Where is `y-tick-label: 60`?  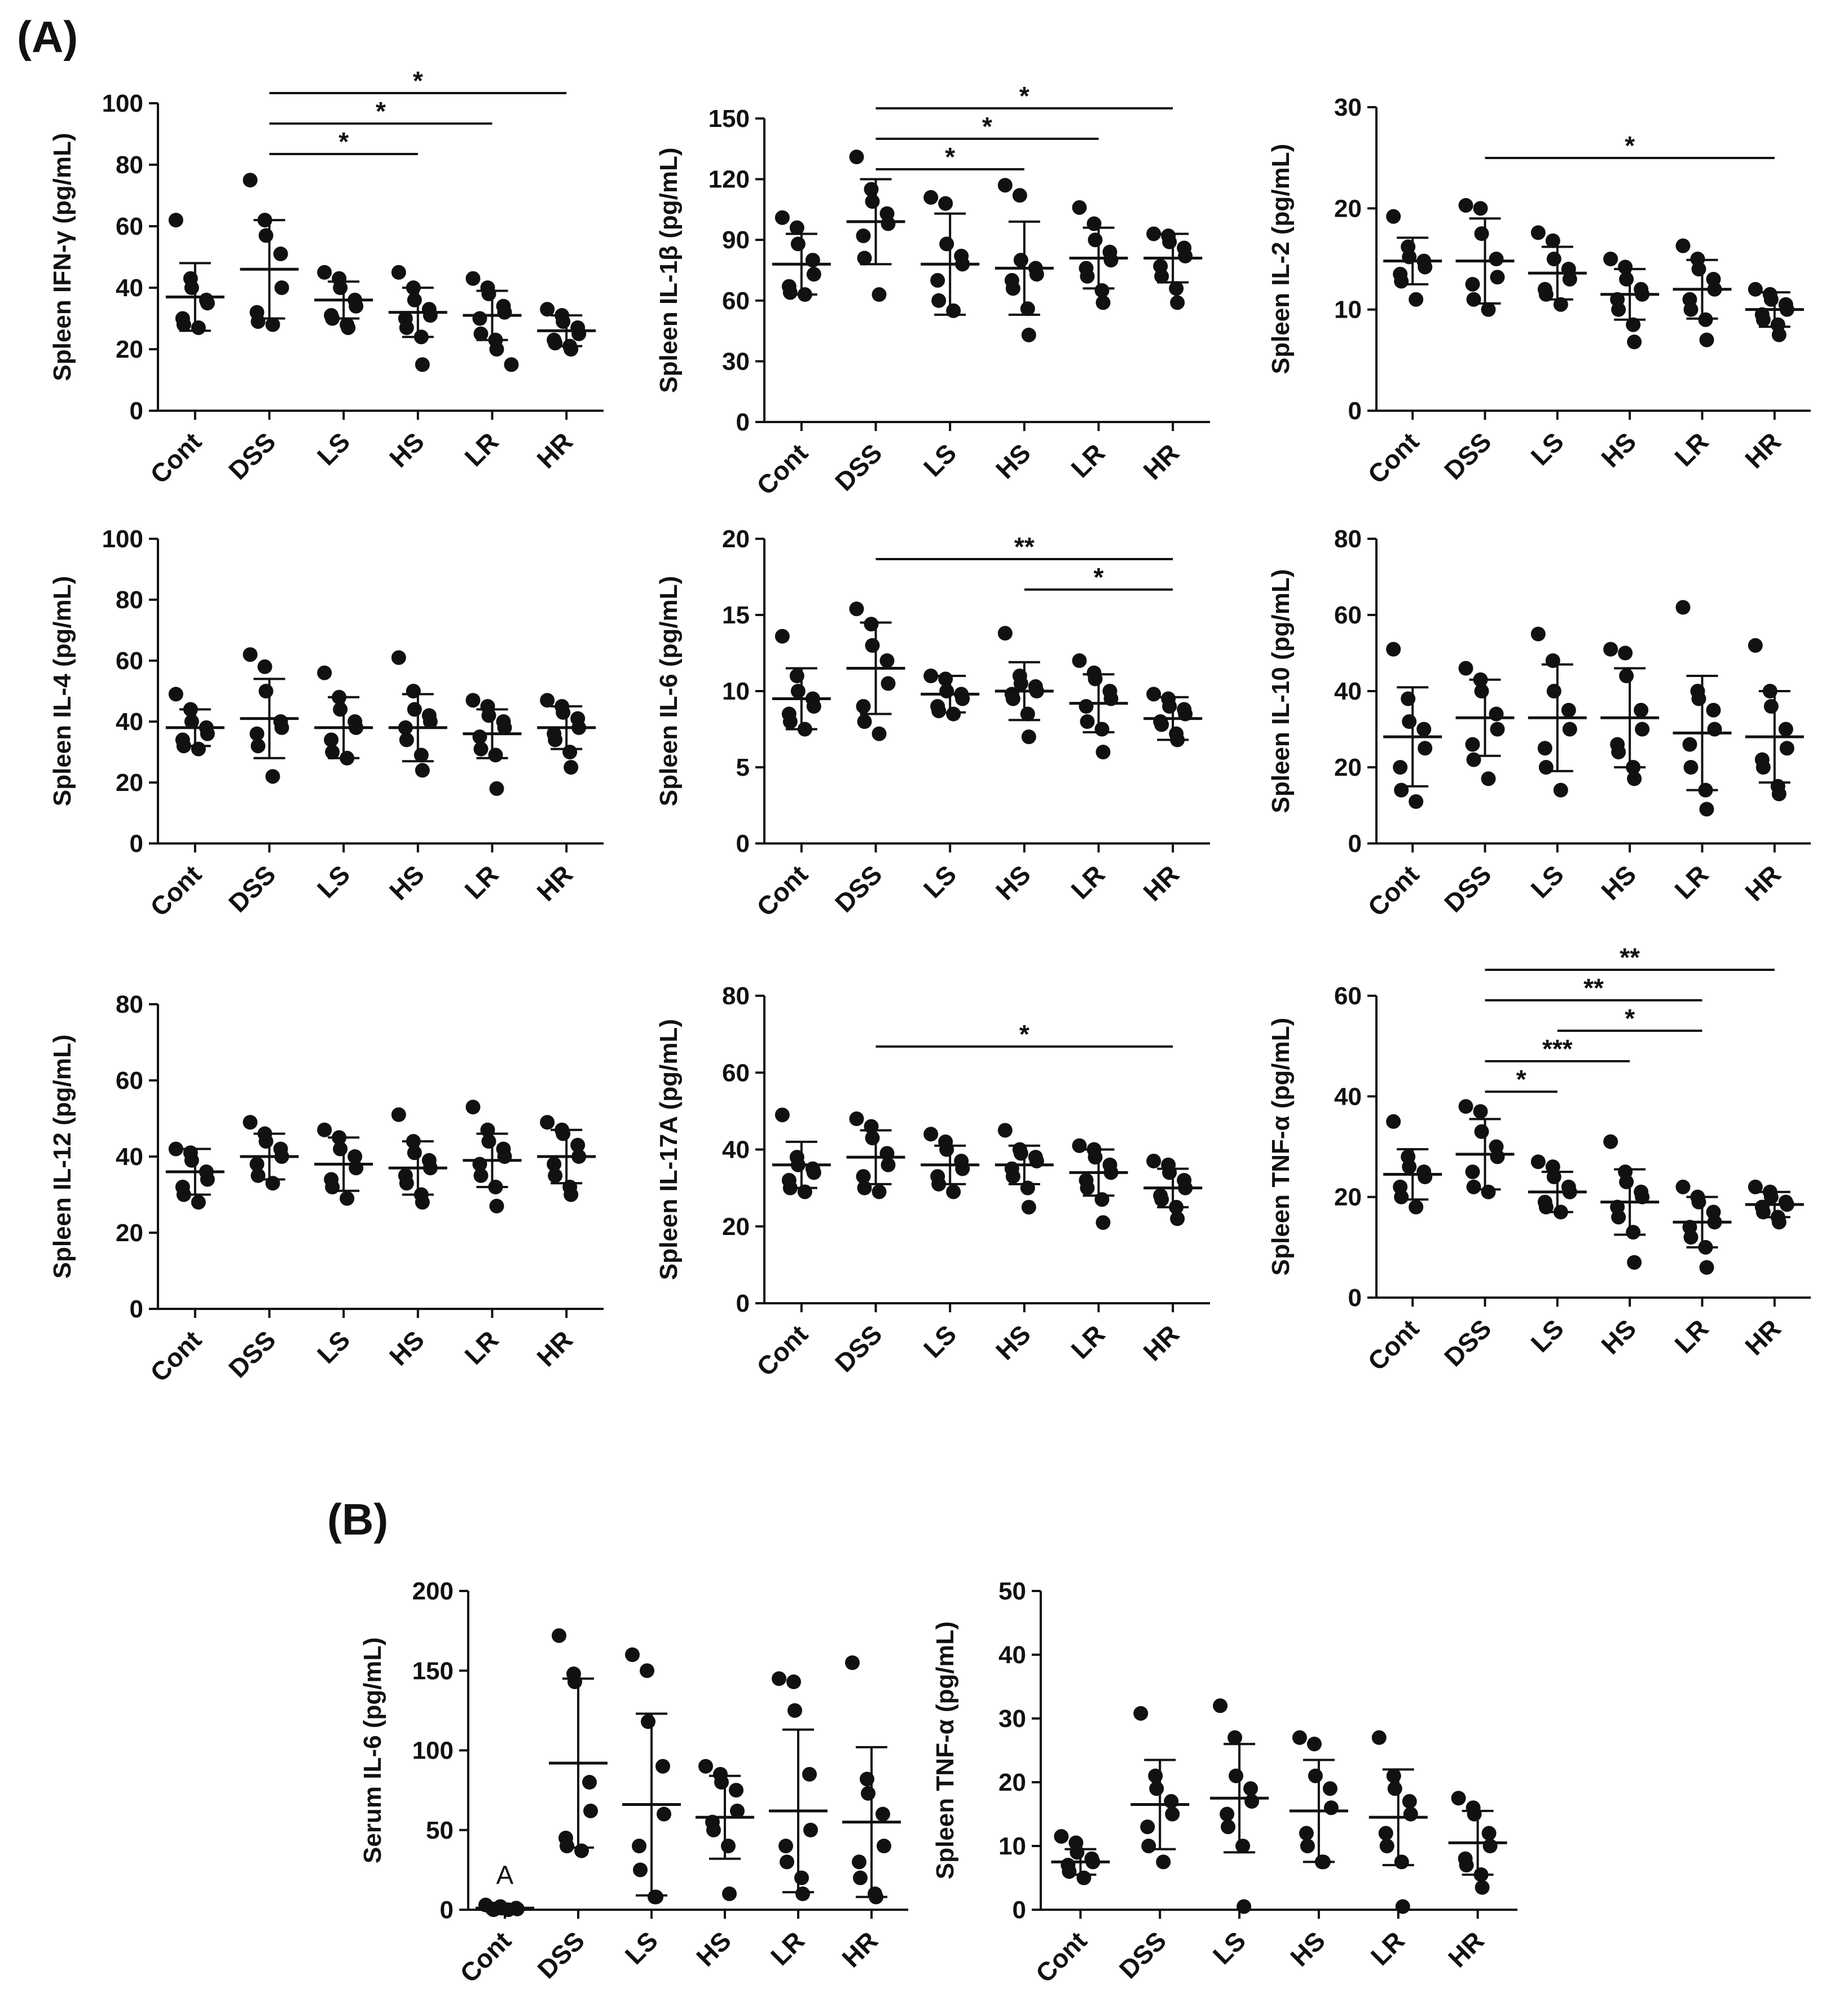
y-tick-label: 60 is located at coordinates (129, 1080).